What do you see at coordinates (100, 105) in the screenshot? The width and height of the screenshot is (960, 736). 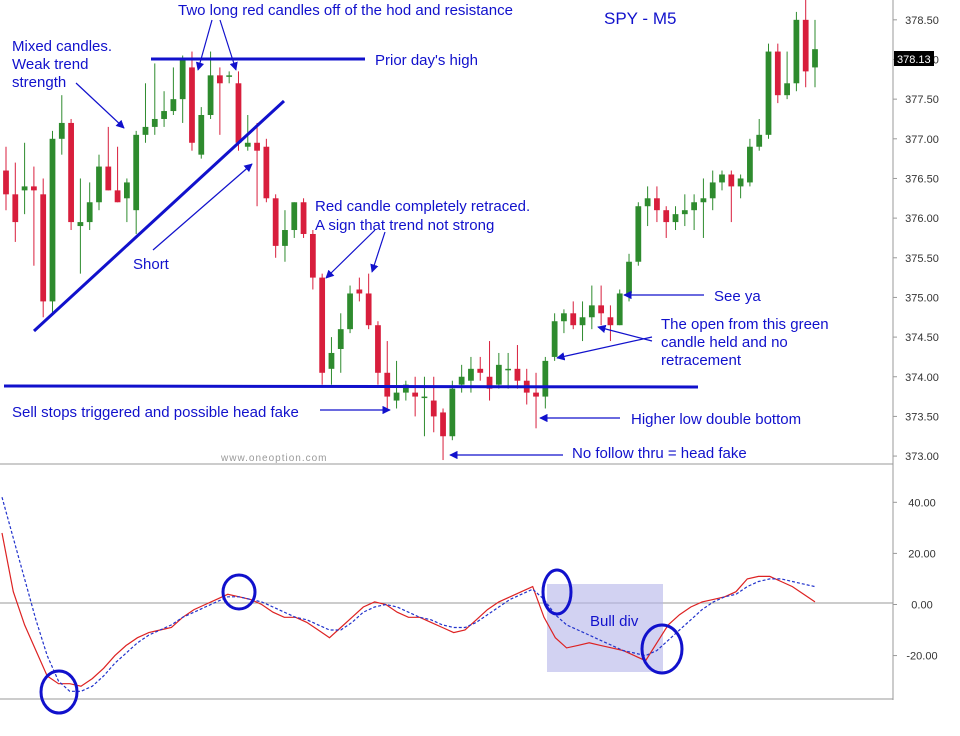 I see `arrow-mixed` at bounding box center [100, 105].